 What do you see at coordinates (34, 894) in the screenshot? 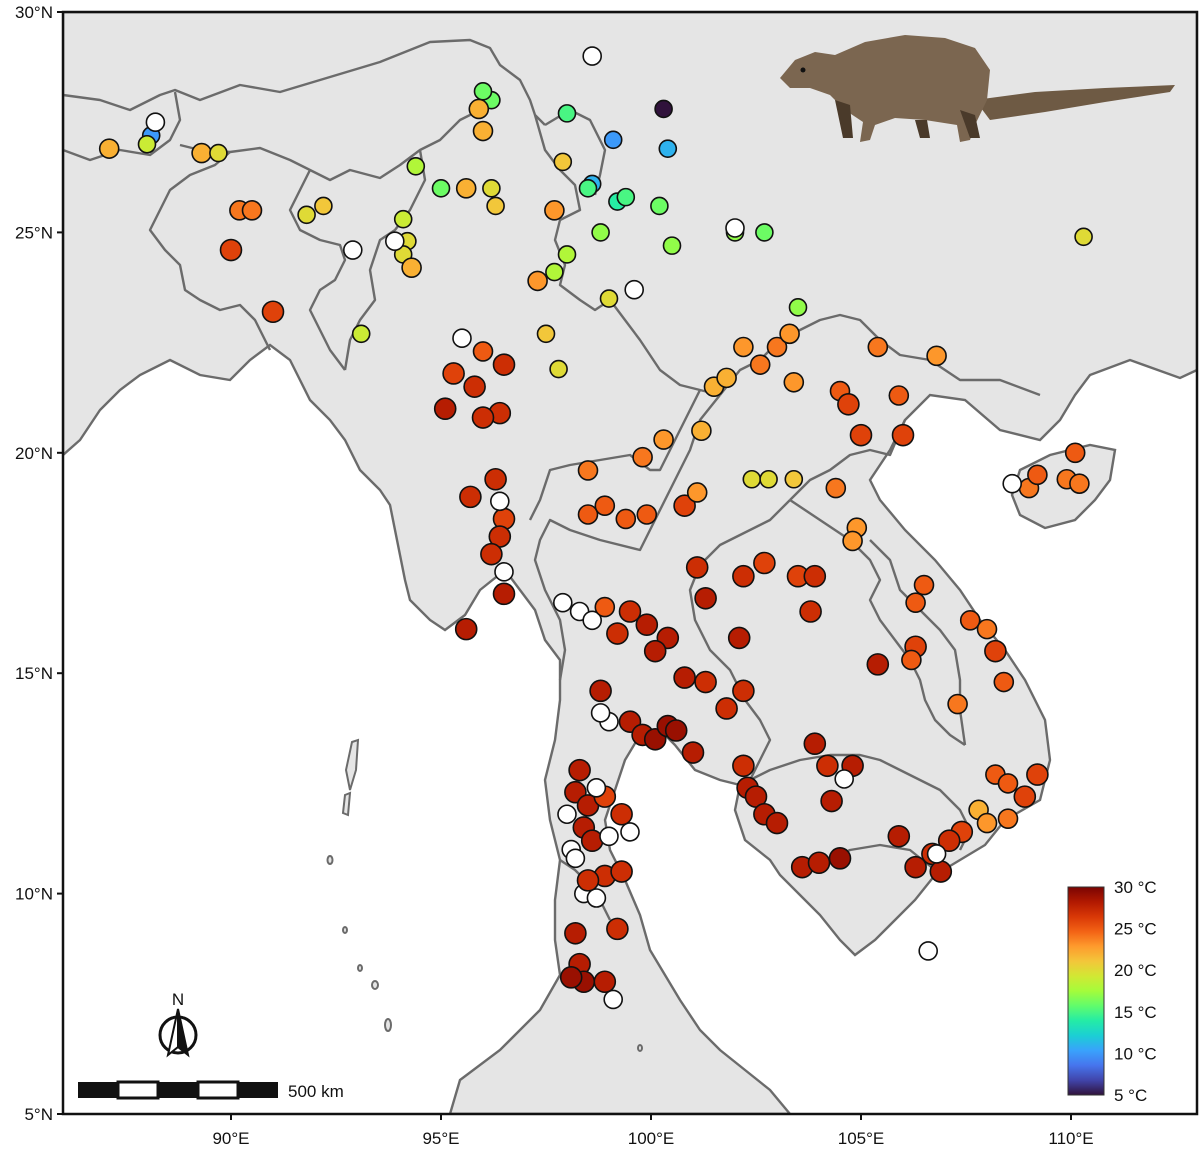
I see `lat-tick-label: 10°N` at bounding box center [34, 894].